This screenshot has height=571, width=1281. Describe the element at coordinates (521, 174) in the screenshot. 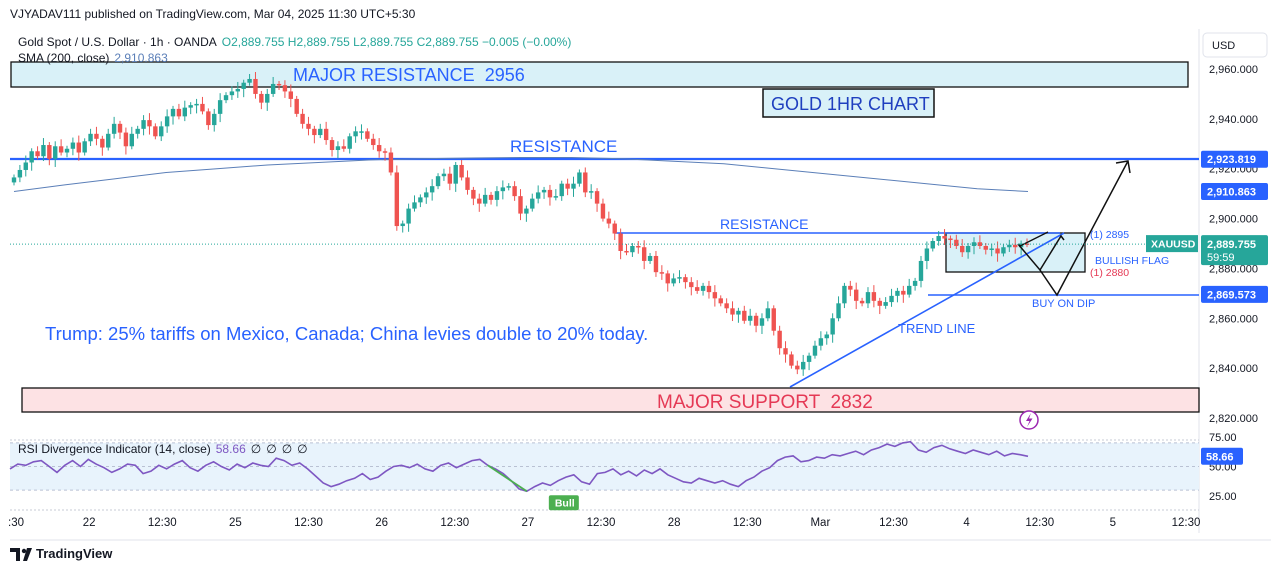

I see `sma-200-line` at that location.